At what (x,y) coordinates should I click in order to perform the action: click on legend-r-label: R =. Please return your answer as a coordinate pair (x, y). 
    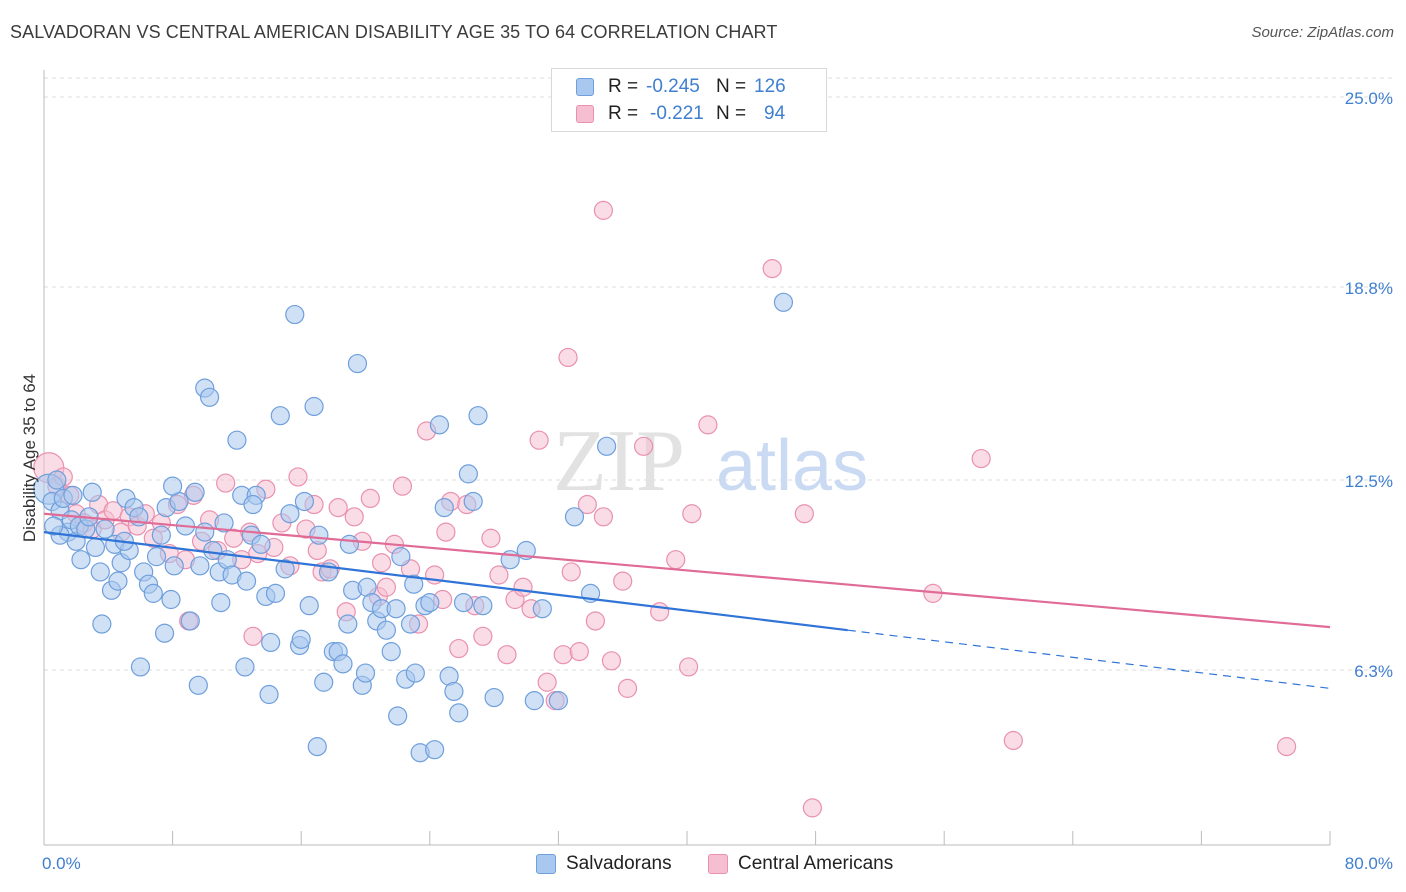
    Looking at the image, I should click on (623, 86).